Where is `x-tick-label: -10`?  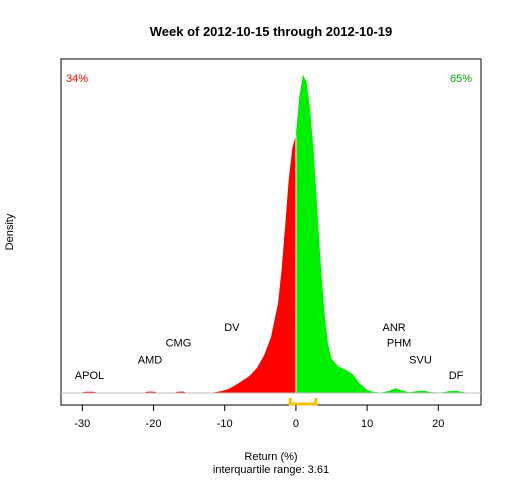
x-tick-label: -10 is located at coordinates (225, 424).